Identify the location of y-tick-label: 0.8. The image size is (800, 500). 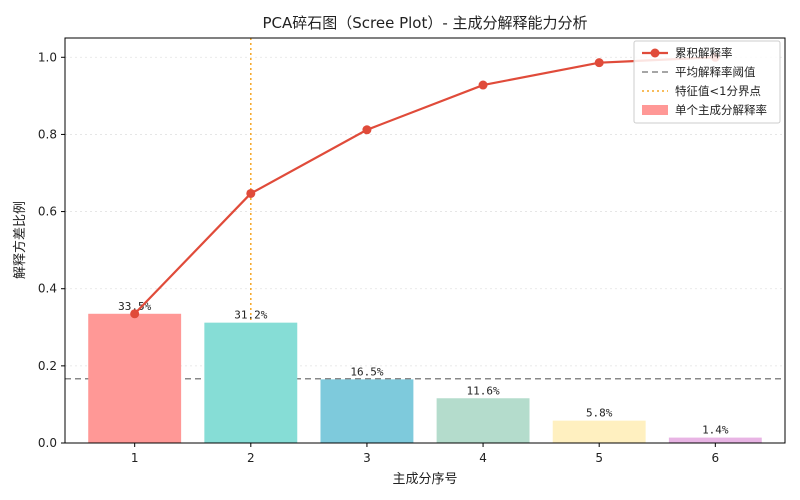
(47, 134).